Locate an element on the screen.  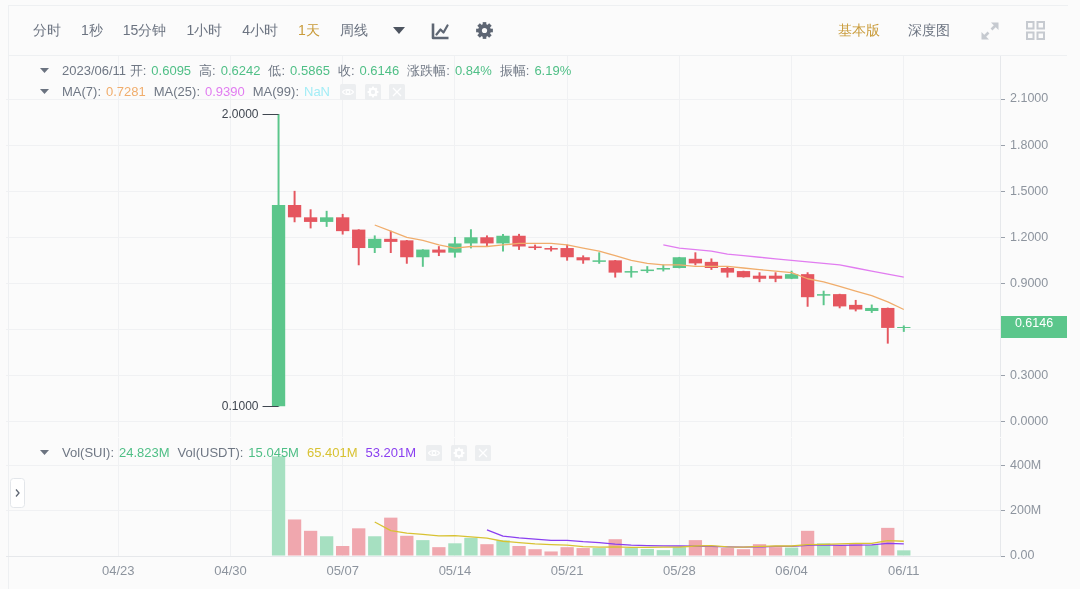
annotation: 振幅: is located at coordinates (514, 70).